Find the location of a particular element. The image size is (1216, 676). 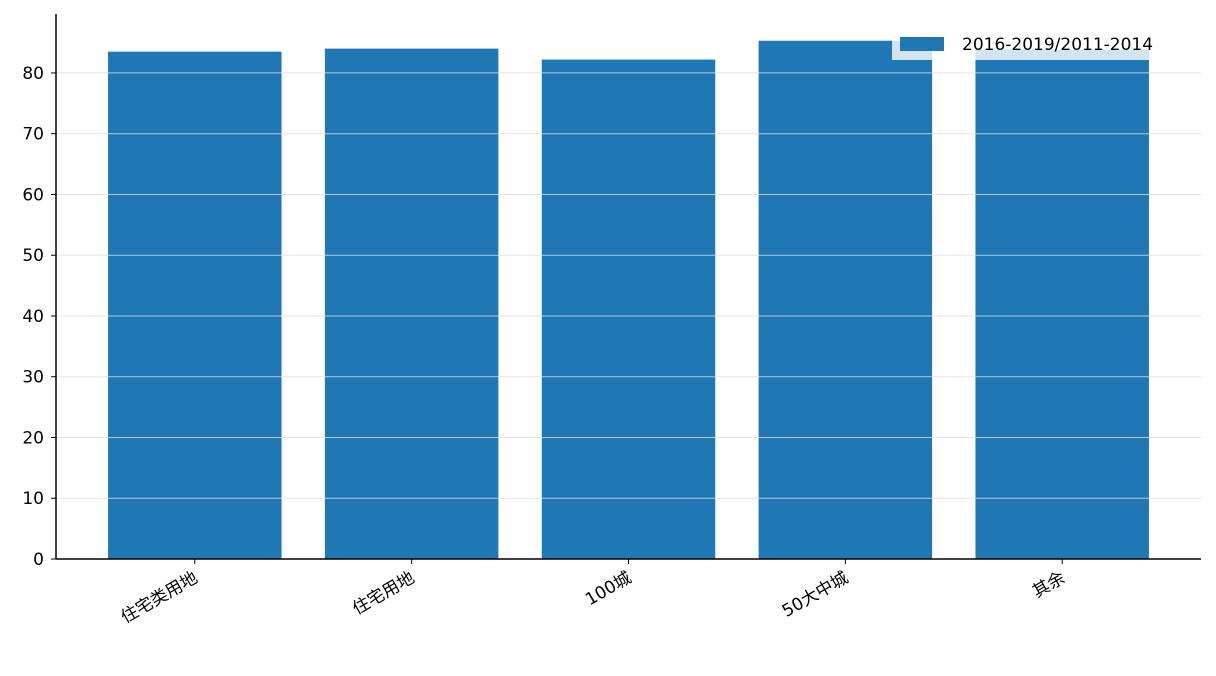

x-tick-label: 50大中城 is located at coordinates (815, 595).